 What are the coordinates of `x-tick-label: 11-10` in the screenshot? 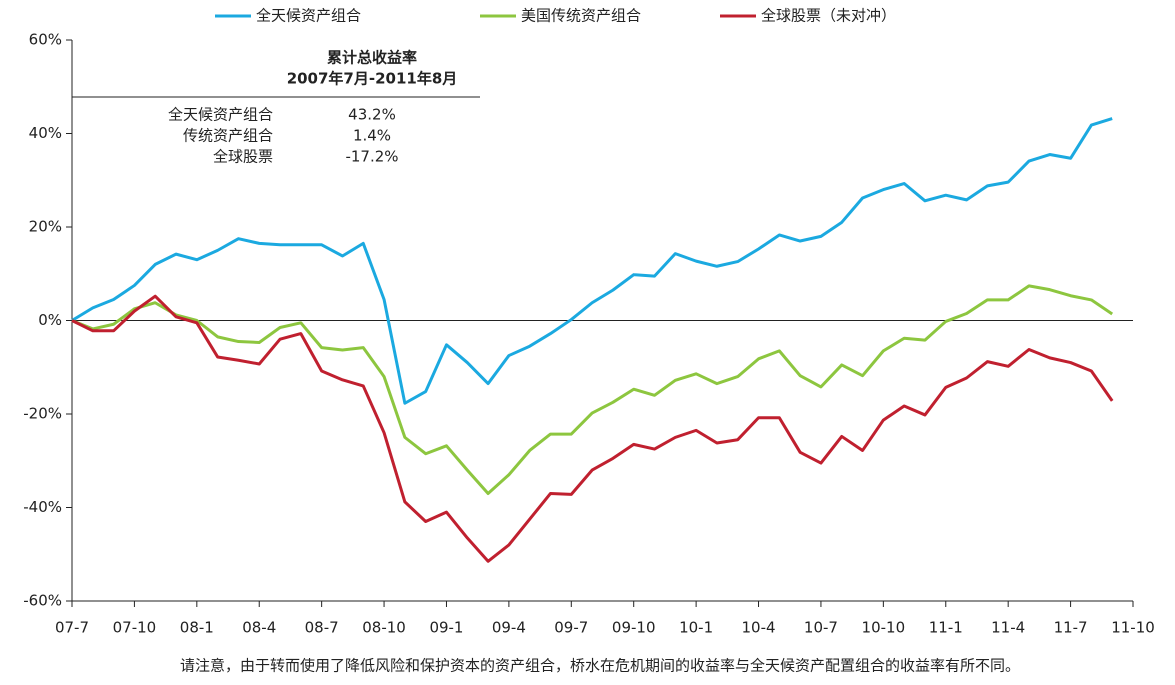 It's located at (1133, 628).